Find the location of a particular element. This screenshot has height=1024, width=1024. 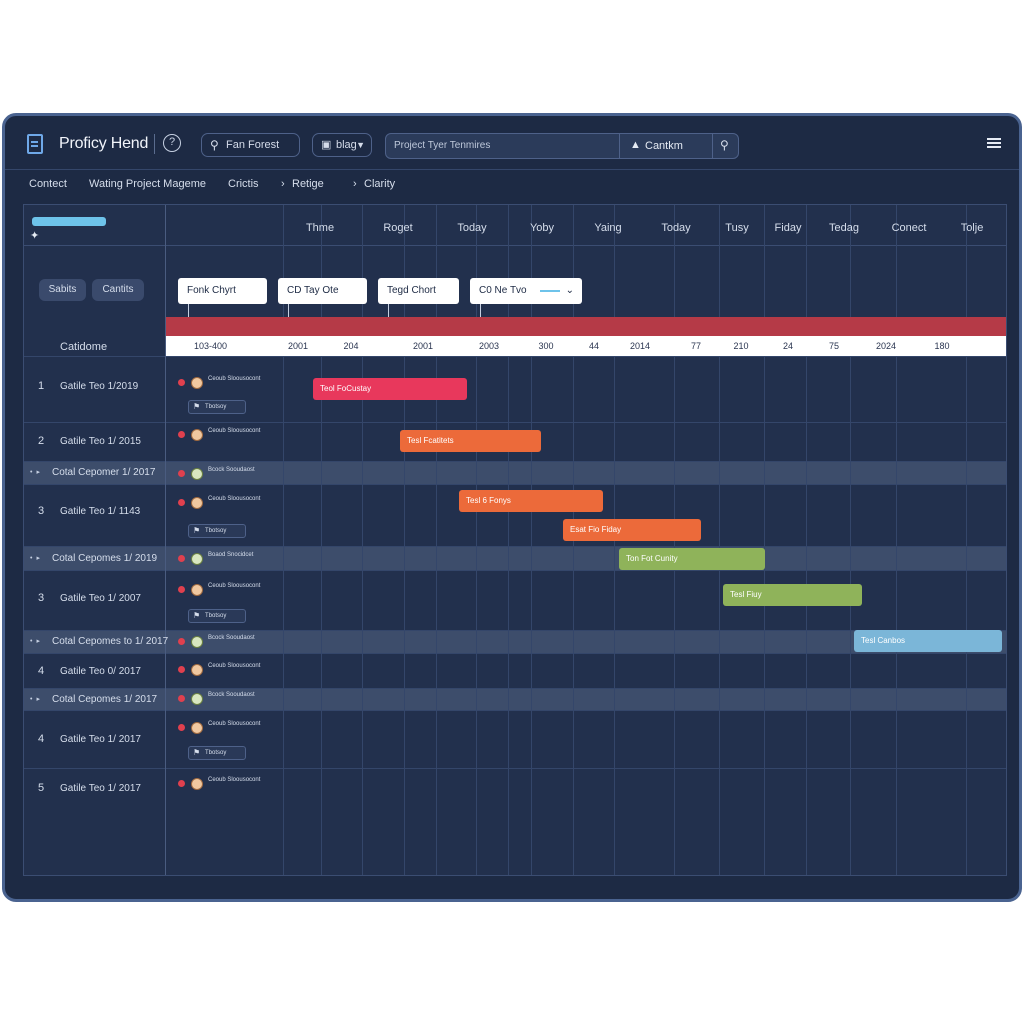

date-tick: 2001 is located at coordinates (423, 346).